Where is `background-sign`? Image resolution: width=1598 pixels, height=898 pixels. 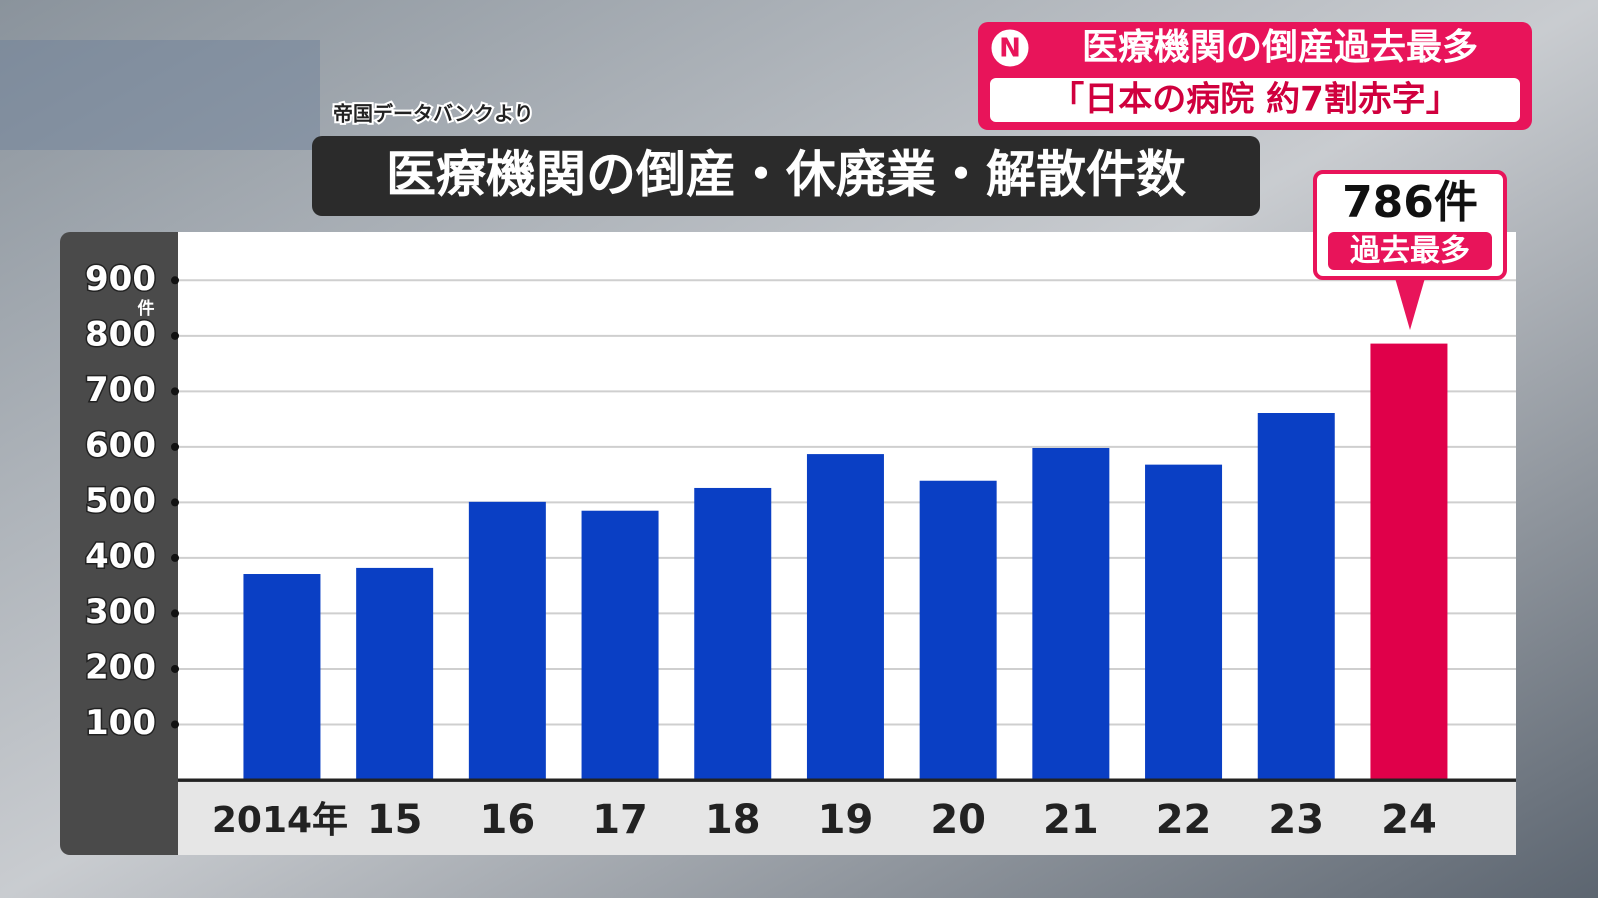 background-sign is located at coordinates (160, 95).